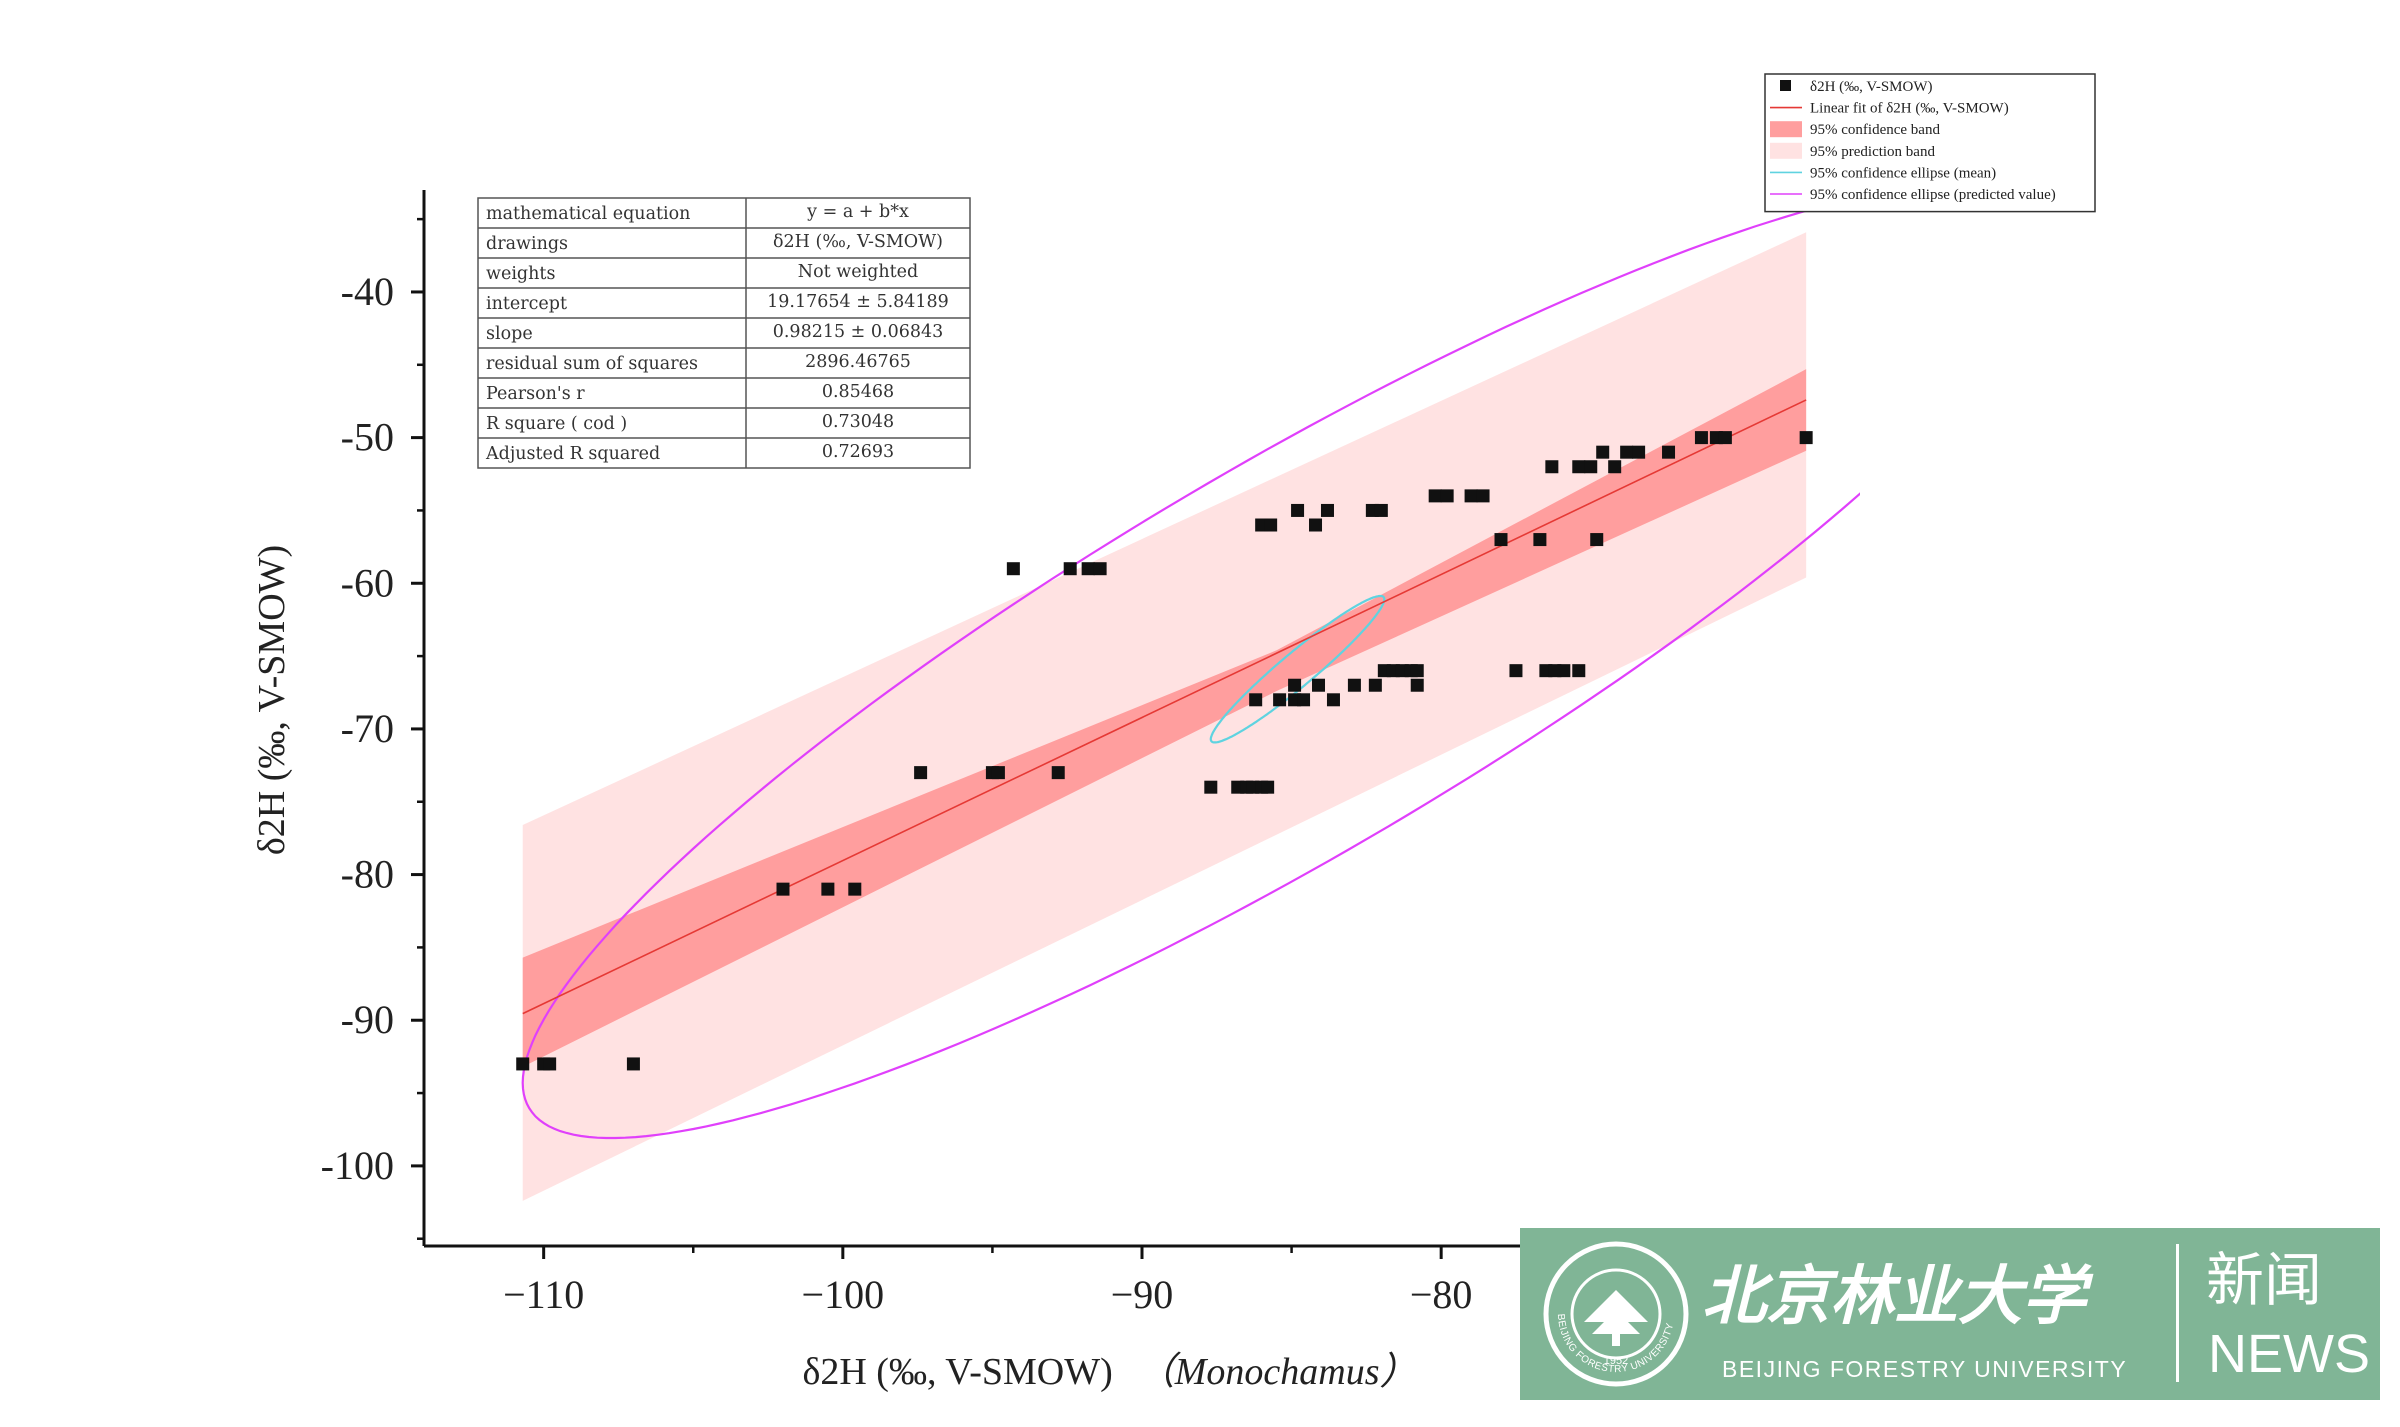 The width and height of the screenshot is (2400, 1427). I want to click on stats-table-label: Adjusted R squared, so click(572, 454).